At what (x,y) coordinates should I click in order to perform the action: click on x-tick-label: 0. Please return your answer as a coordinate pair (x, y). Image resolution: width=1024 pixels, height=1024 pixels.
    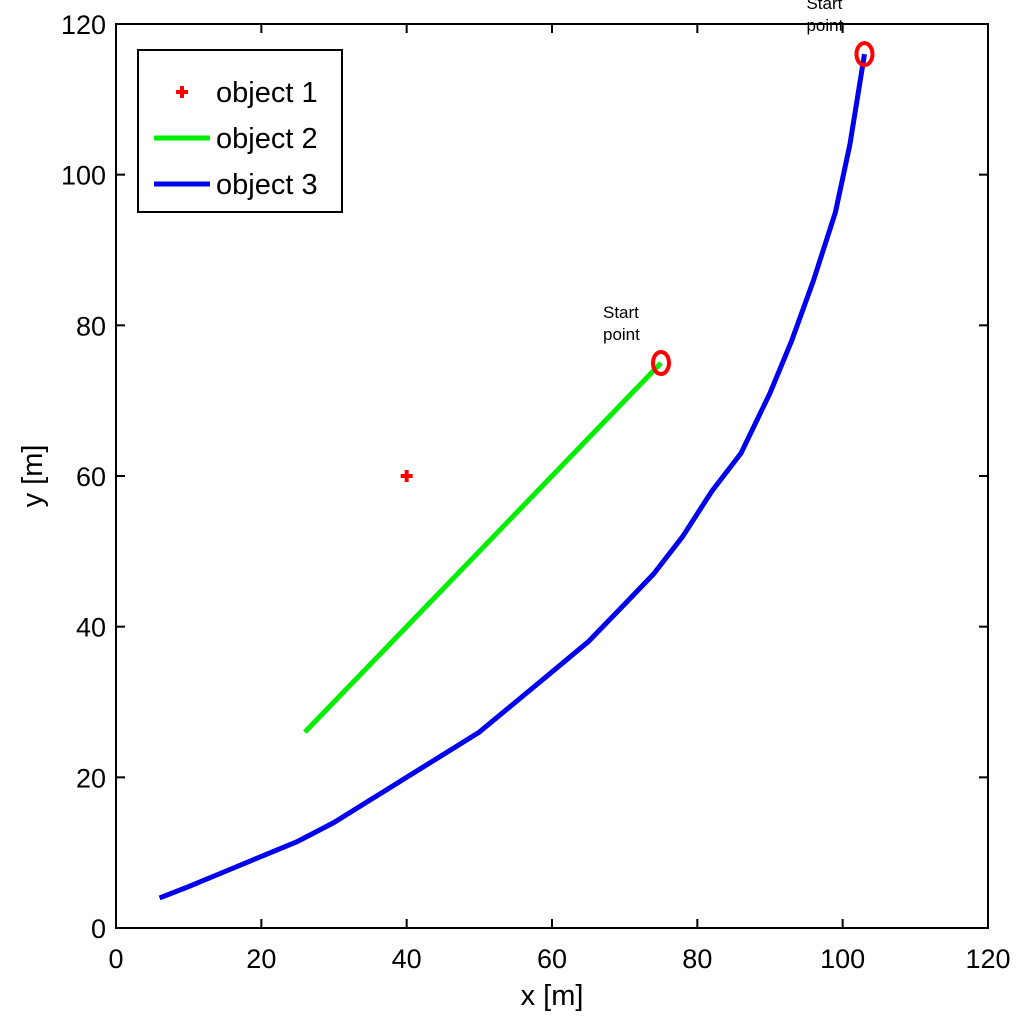
    Looking at the image, I should click on (115, 959).